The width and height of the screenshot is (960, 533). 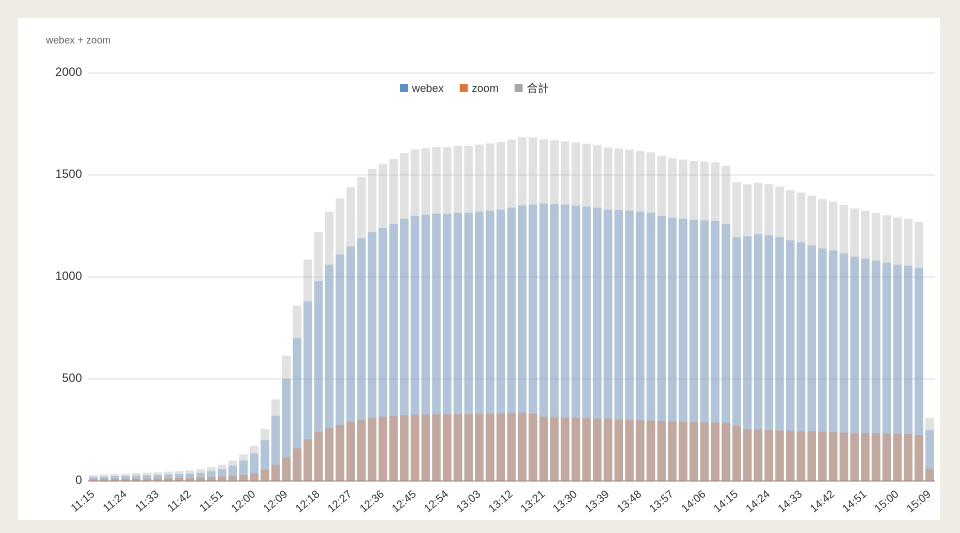 What do you see at coordinates (78, 41) in the screenshot?
I see `chart-title: webex + zoom` at bounding box center [78, 41].